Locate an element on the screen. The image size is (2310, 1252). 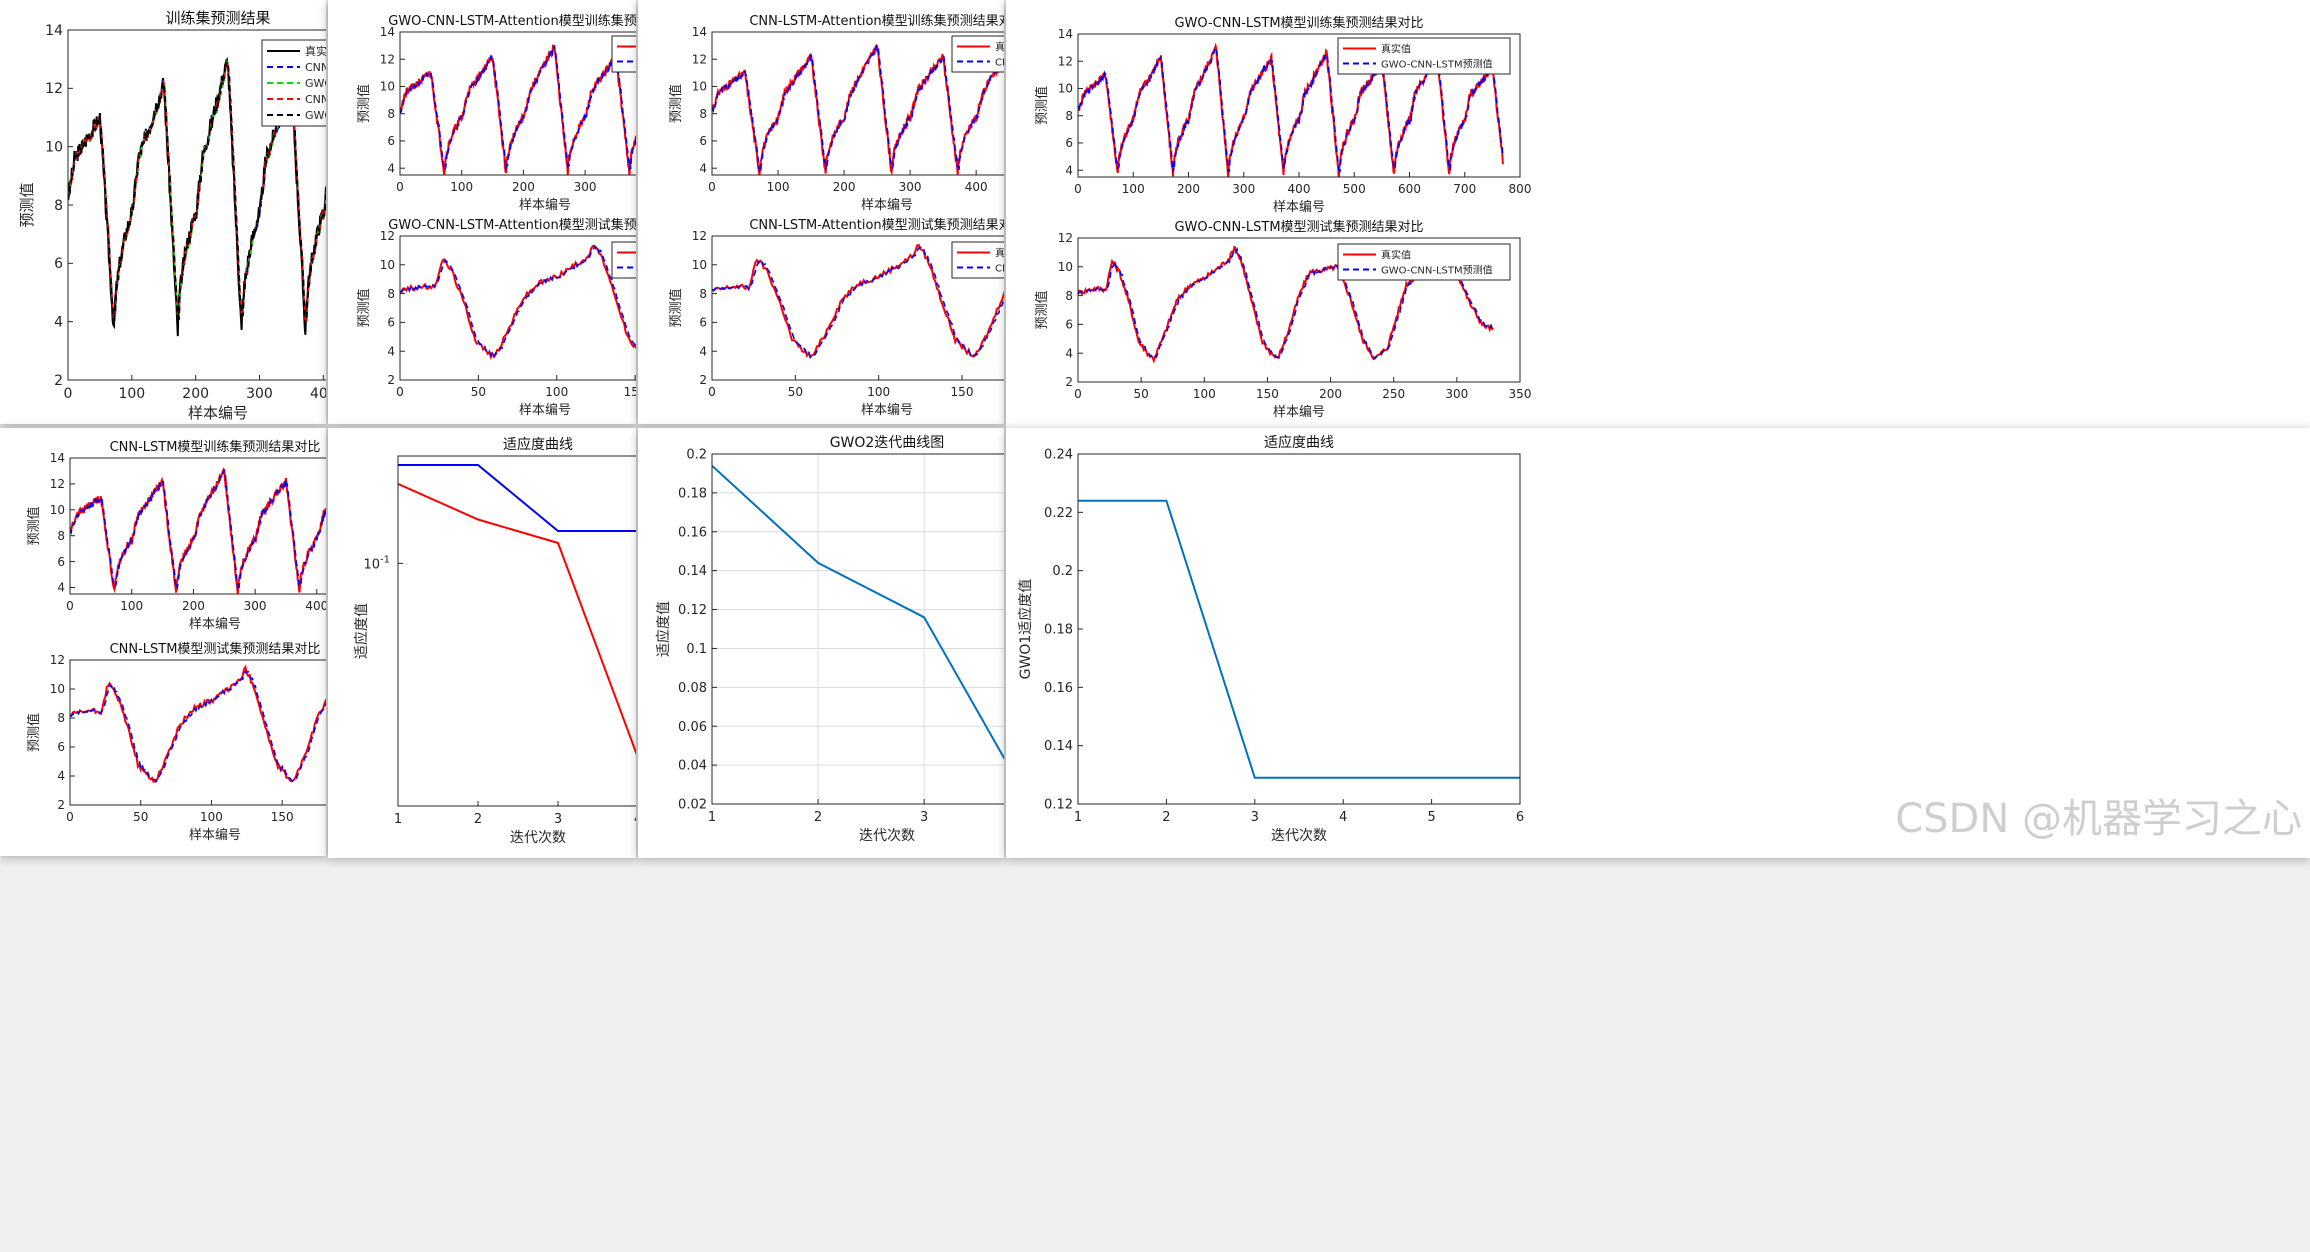
legend-entry: CNN-LSTM-Attention预测值 is located at coordinates (315, 99).